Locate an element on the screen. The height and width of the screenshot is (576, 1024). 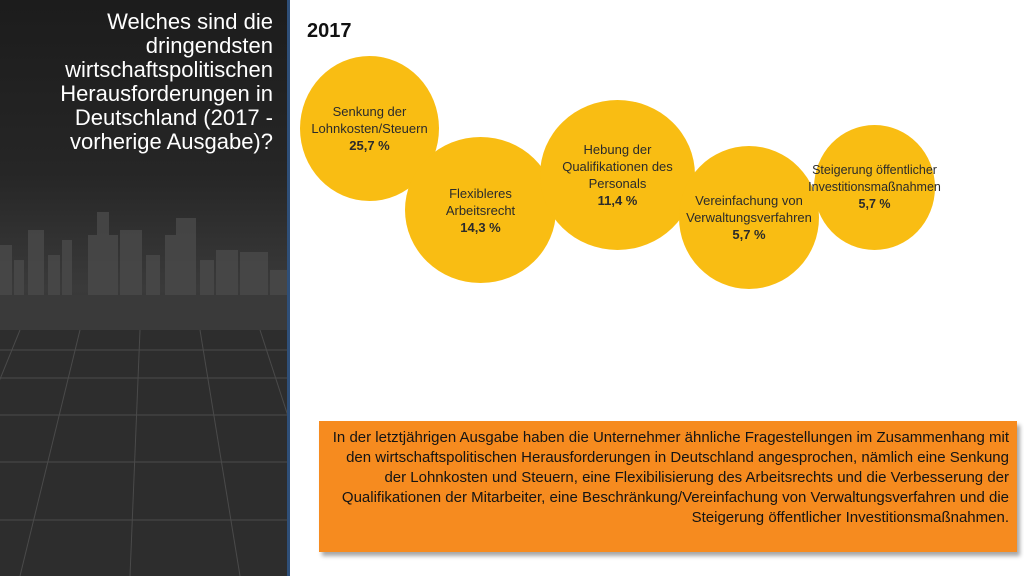
bubble-label: Flexibleres Arbeitsrecht is located at coordinates (480, 201).